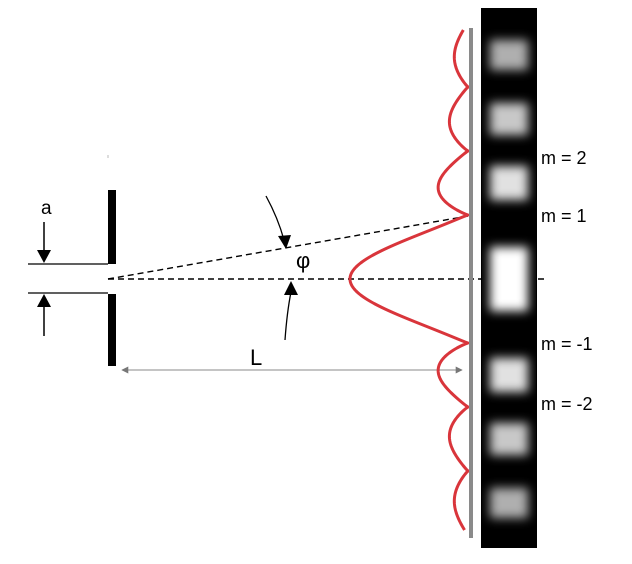 The height and width of the screenshot is (564, 632). I want to click on first-minimum-ray, so click(288, 247).